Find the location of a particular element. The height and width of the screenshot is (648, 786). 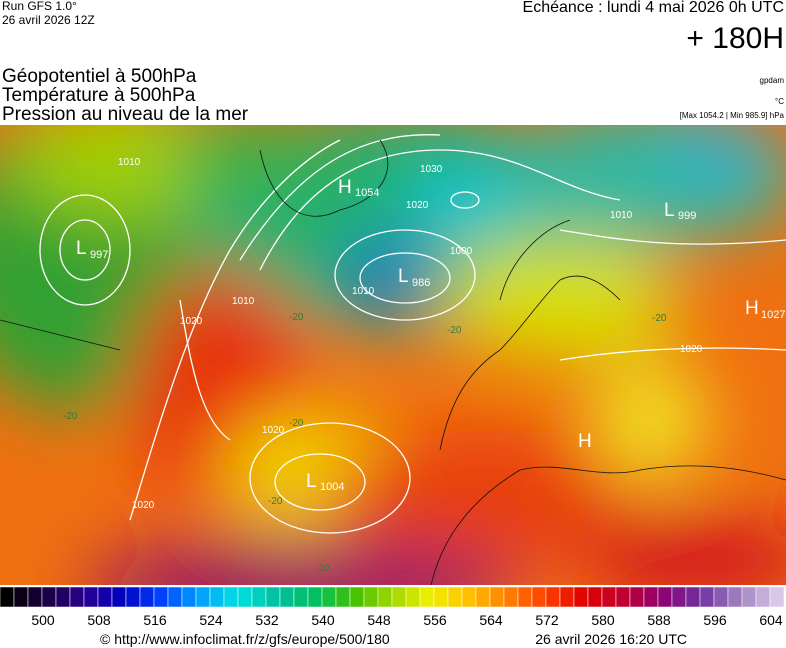

run-date: 26 avril 2026 12Z is located at coordinates (48, 20).